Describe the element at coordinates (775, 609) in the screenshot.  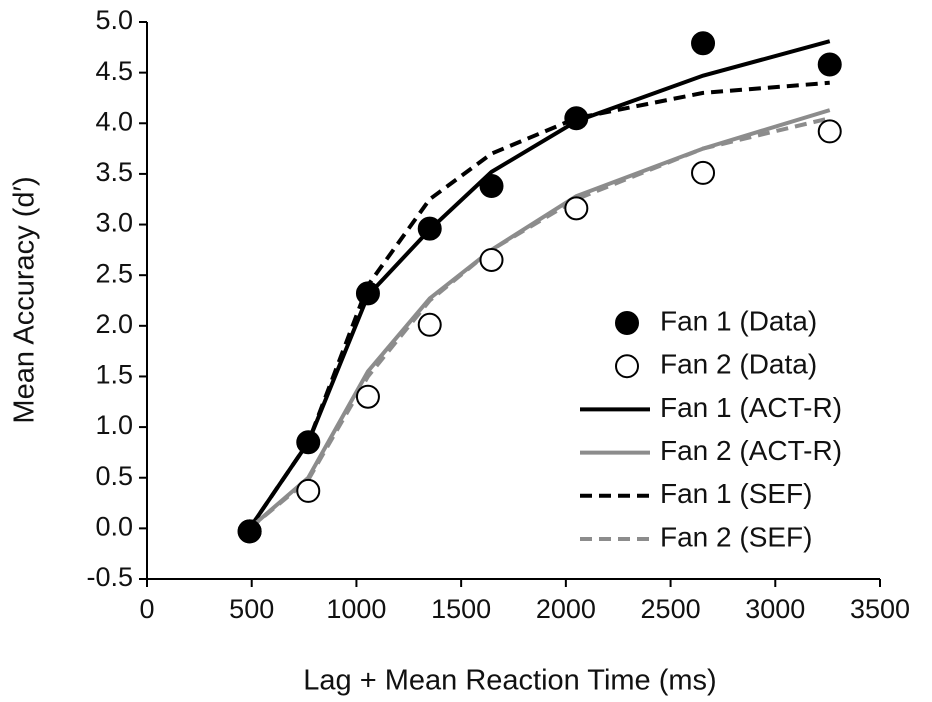
I see `x-tick-label: 3000` at that location.